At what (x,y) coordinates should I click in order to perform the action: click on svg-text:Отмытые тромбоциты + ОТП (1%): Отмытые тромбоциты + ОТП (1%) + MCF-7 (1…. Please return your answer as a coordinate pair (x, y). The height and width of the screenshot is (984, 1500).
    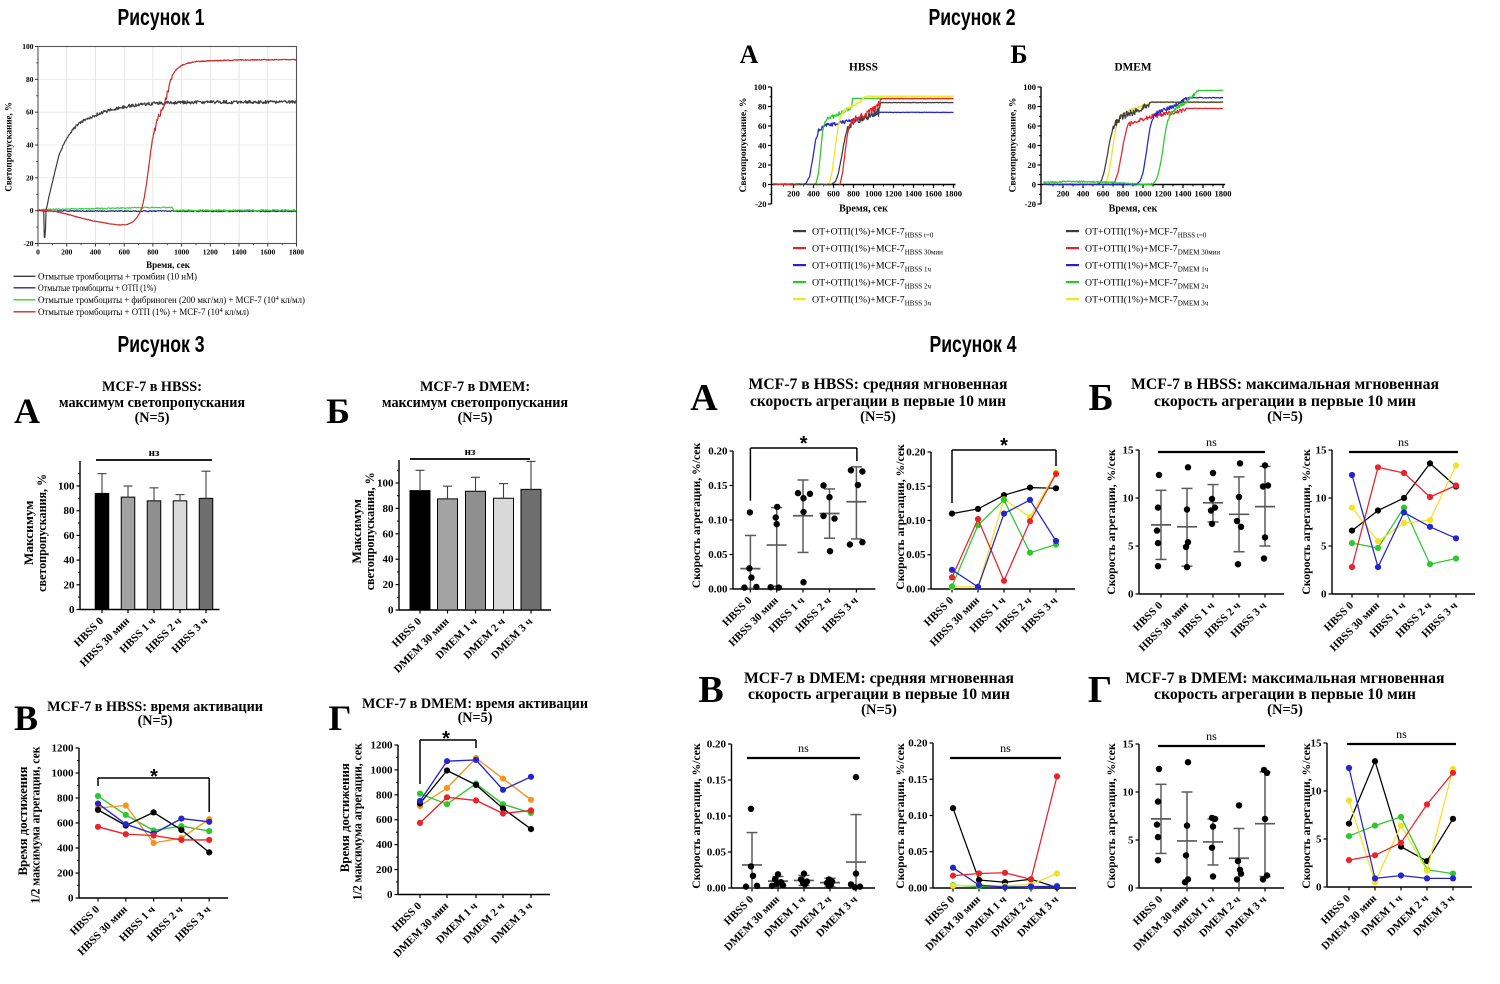
    Looking at the image, I should click on (143, 312).